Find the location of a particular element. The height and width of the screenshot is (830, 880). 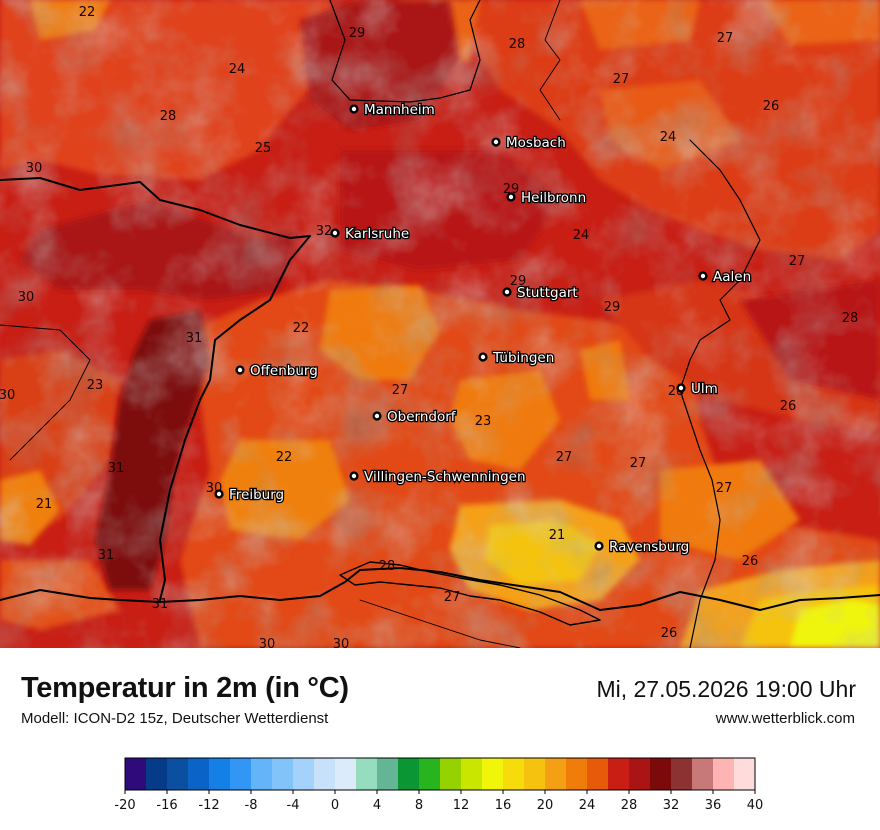

city-label-heilbronn: Heilbronn is located at coordinates (553, 198).